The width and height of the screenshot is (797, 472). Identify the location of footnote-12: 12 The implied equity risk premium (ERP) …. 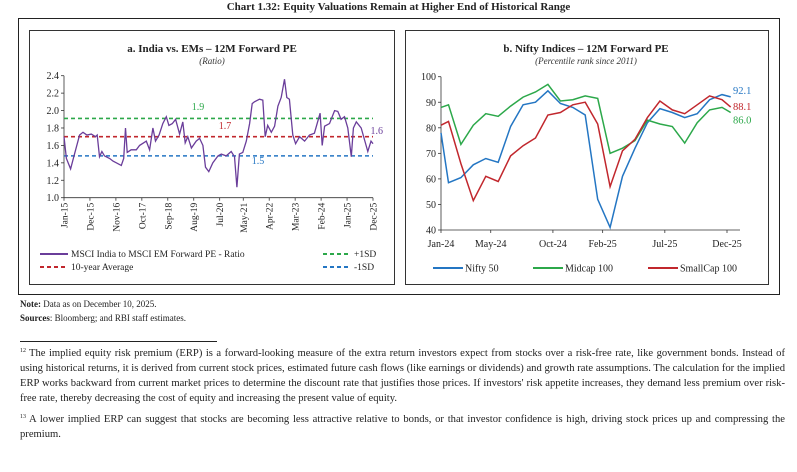
(402, 376).